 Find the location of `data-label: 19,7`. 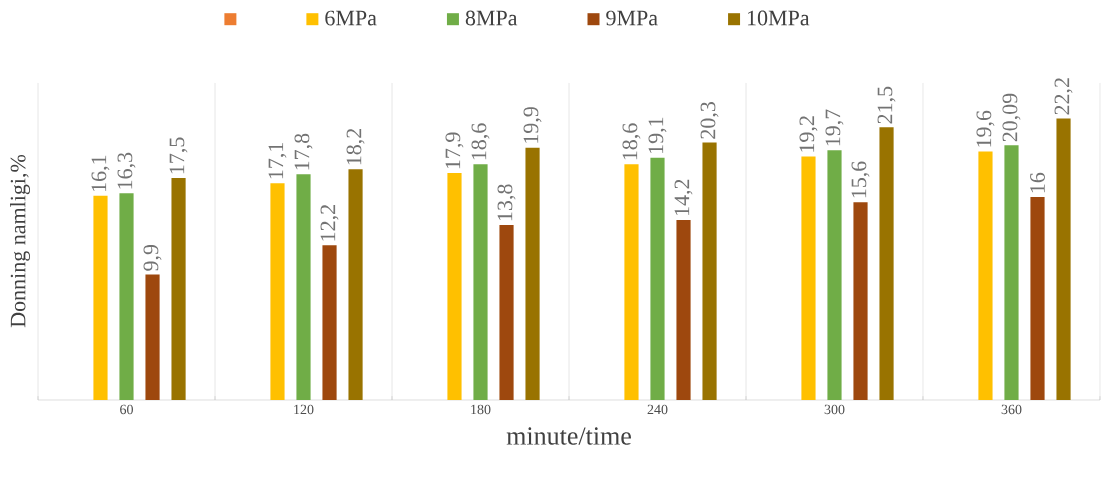

data-label: 19,7 is located at coordinates (834, 127).